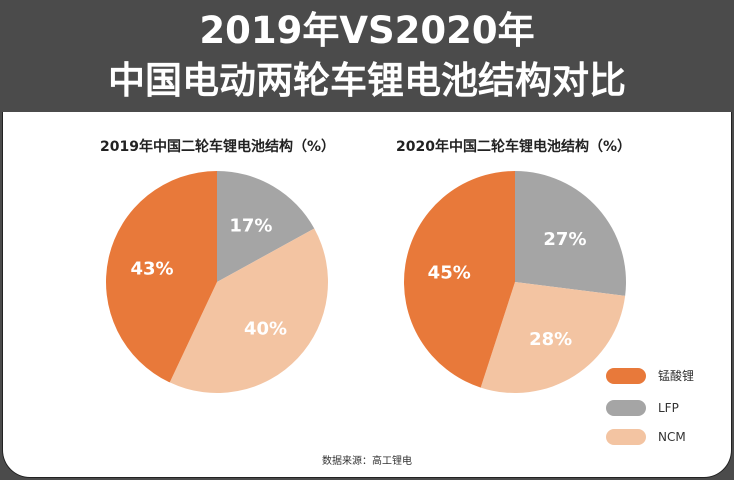 This screenshot has height=480, width=734. I want to click on legend-label: 锰酸锂, so click(676, 376).